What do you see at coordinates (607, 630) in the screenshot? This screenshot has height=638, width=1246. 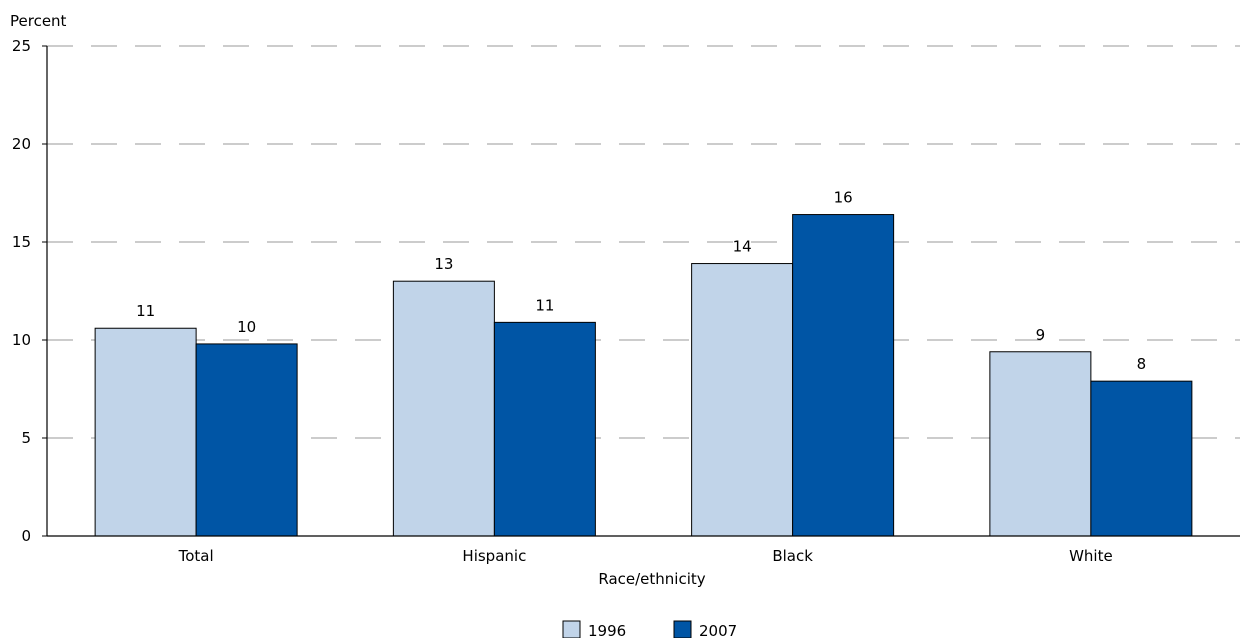 I see `legend-label: 1996` at bounding box center [607, 630].